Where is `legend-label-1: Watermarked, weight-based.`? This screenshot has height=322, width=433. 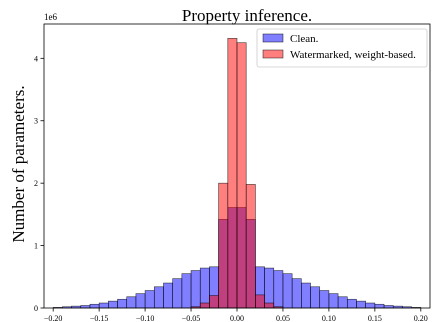
legend-label-1: Watermarked, weight-based. is located at coordinates (353, 55).